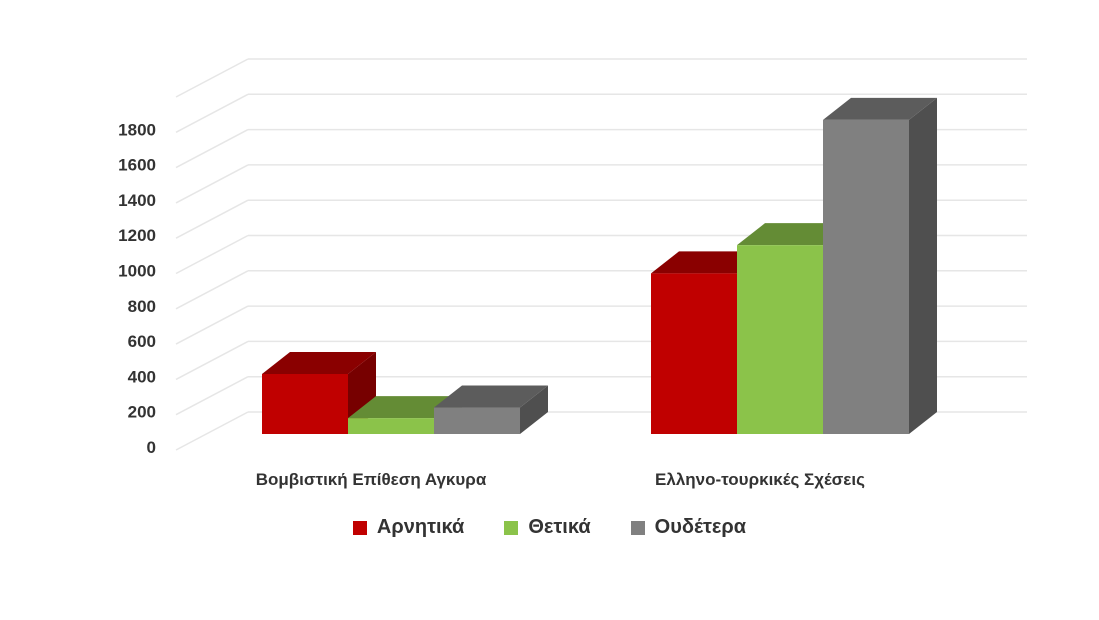 This screenshot has width=1099, height=620. What do you see at coordinates (137, 129) in the screenshot?
I see `y-tick-label: 1800` at bounding box center [137, 129].